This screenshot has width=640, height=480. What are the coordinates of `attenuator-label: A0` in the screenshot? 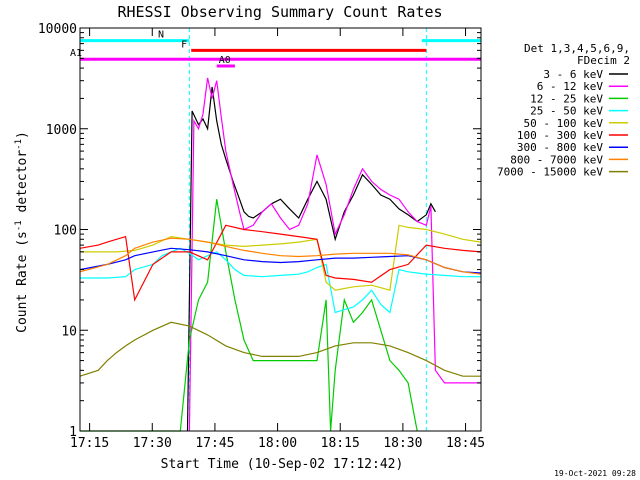 It's located at (225, 60).